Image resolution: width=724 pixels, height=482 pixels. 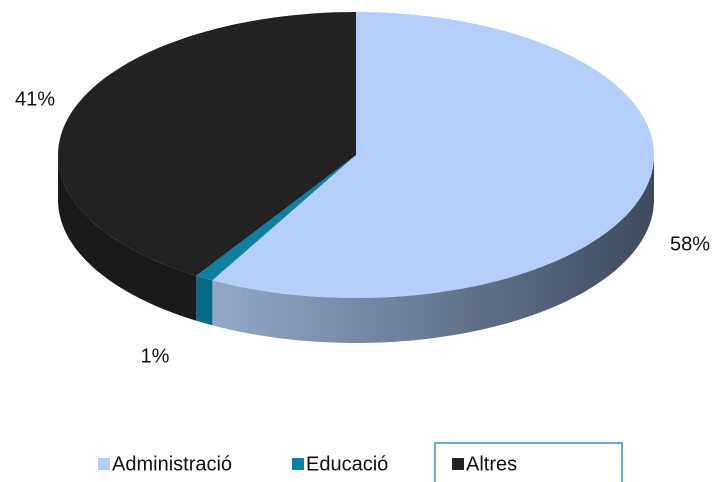 I want to click on data-label: 58%, so click(x=690, y=244).